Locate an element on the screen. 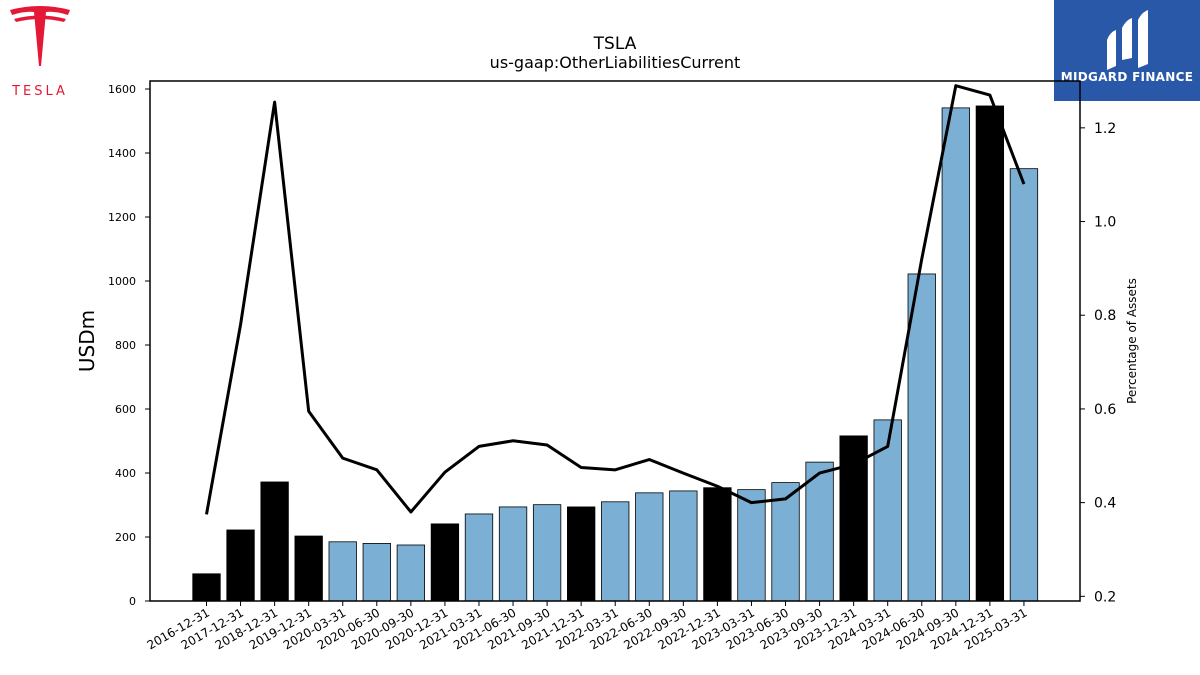  midgard-m-icon is located at coordinates (1127, 40).